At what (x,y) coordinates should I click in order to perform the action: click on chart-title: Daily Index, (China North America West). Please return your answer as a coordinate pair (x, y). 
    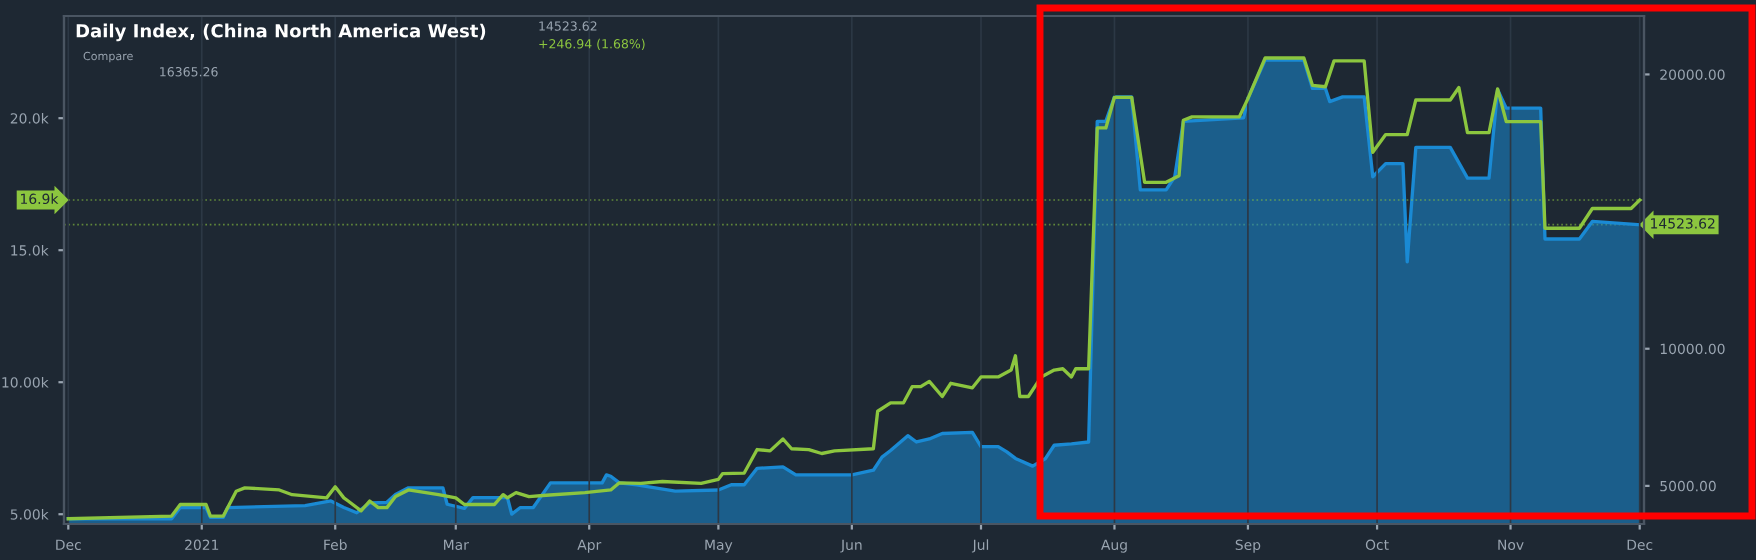
    Looking at the image, I should click on (281, 32).